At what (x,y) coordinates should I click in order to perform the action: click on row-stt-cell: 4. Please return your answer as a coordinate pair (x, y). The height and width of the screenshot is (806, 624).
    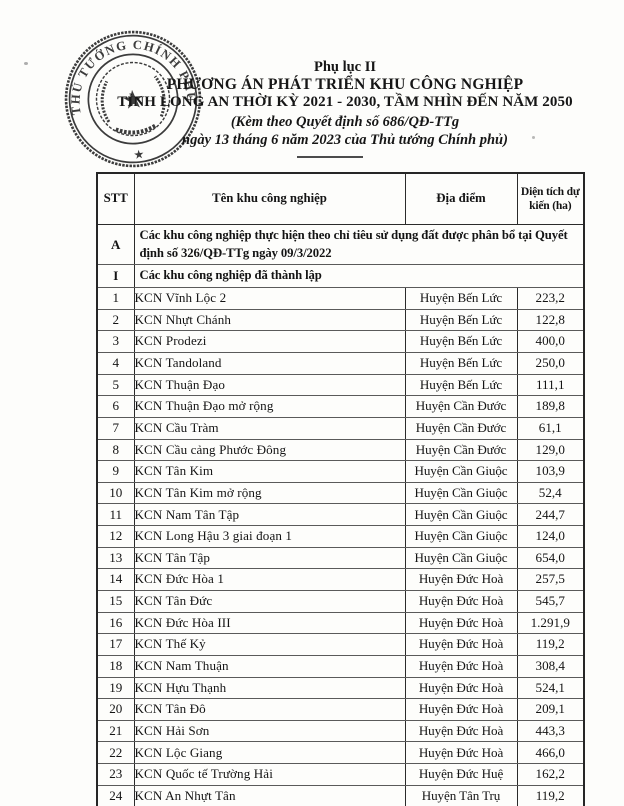
    Looking at the image, I should click on (115, 363).